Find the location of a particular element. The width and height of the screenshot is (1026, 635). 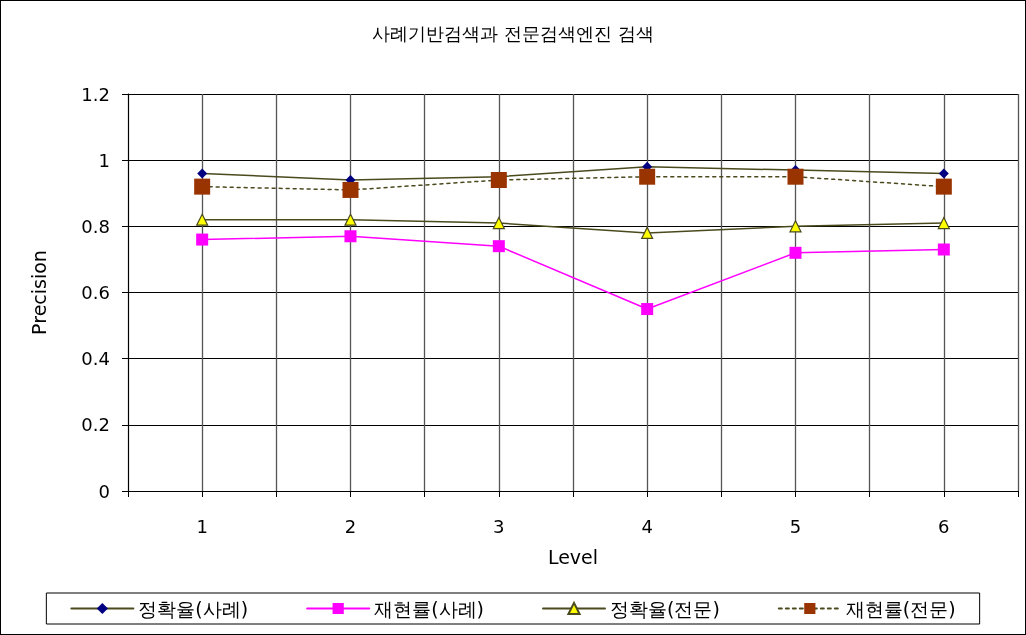

legend-label: 재현률(전문) is located at coordinates (900, 608).